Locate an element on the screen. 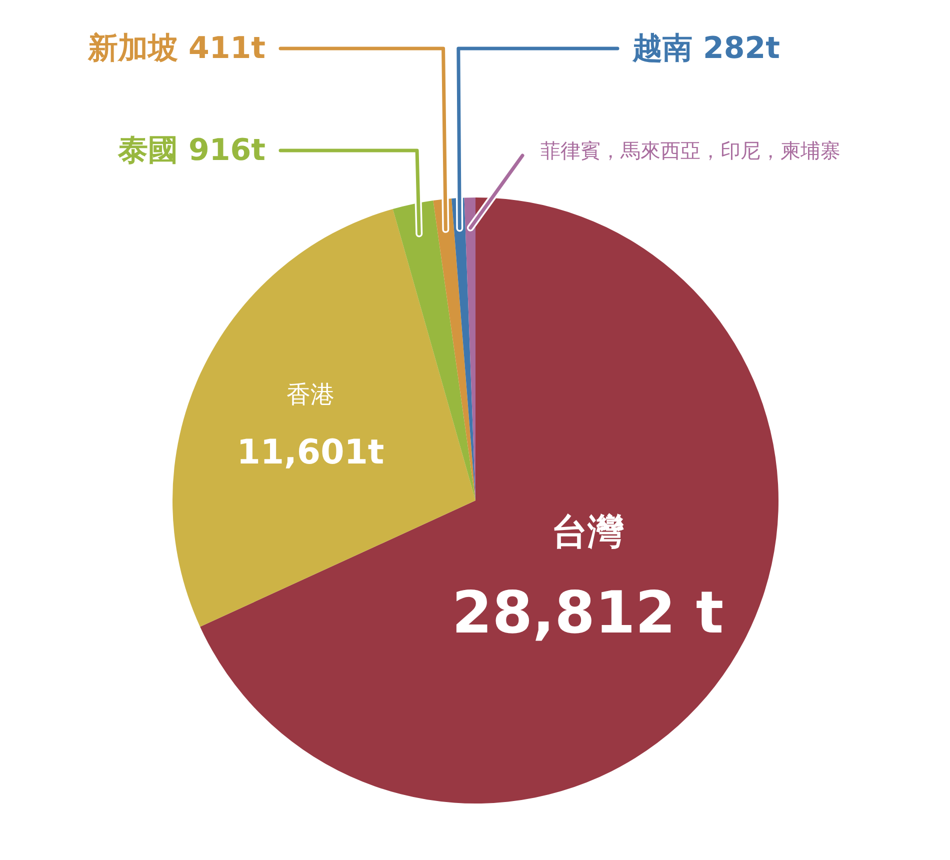  slice-label: 新加坡 411t is located at coordinates (176, 48).